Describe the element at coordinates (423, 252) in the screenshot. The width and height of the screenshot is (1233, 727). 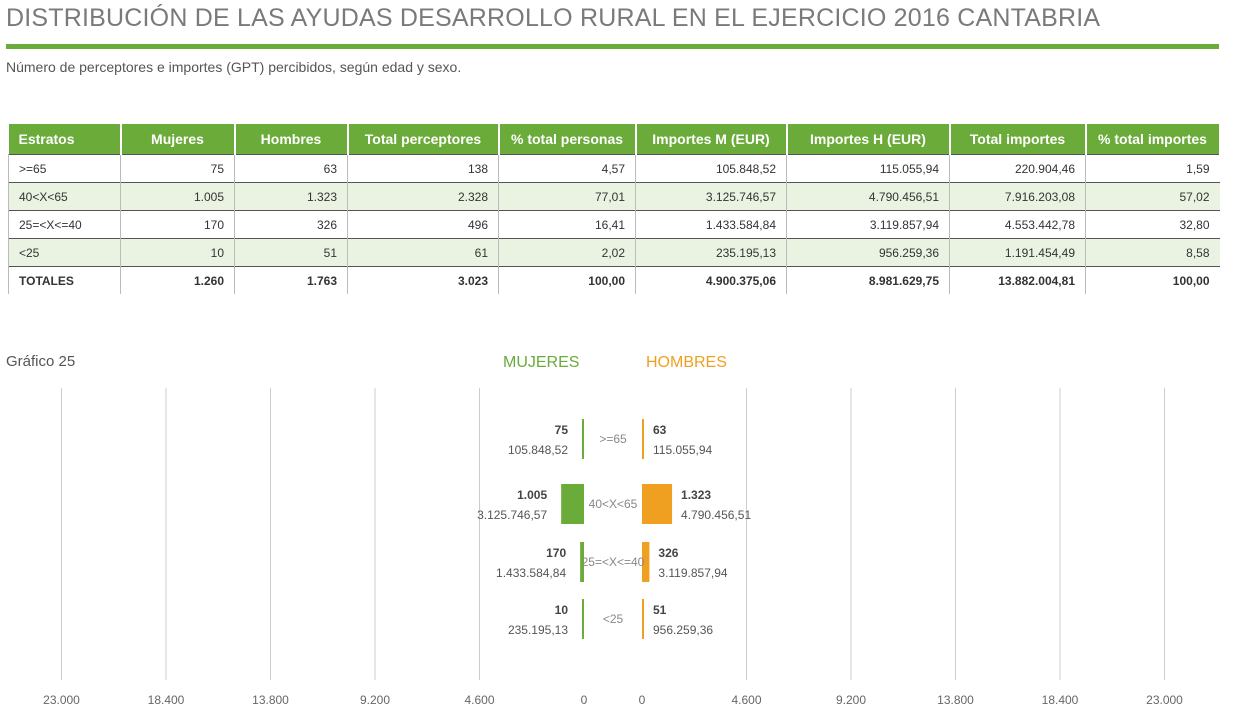
I see `table-cell: 61` at that location.